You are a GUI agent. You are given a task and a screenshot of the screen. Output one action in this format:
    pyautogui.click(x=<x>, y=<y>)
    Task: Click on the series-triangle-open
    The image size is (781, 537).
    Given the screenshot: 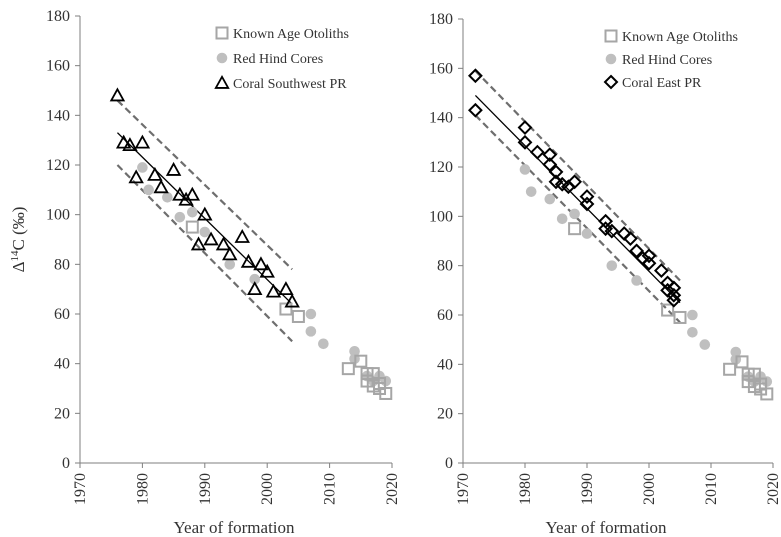 What is the action you would take?
    pyautogui.click(x=204, y=197)
    